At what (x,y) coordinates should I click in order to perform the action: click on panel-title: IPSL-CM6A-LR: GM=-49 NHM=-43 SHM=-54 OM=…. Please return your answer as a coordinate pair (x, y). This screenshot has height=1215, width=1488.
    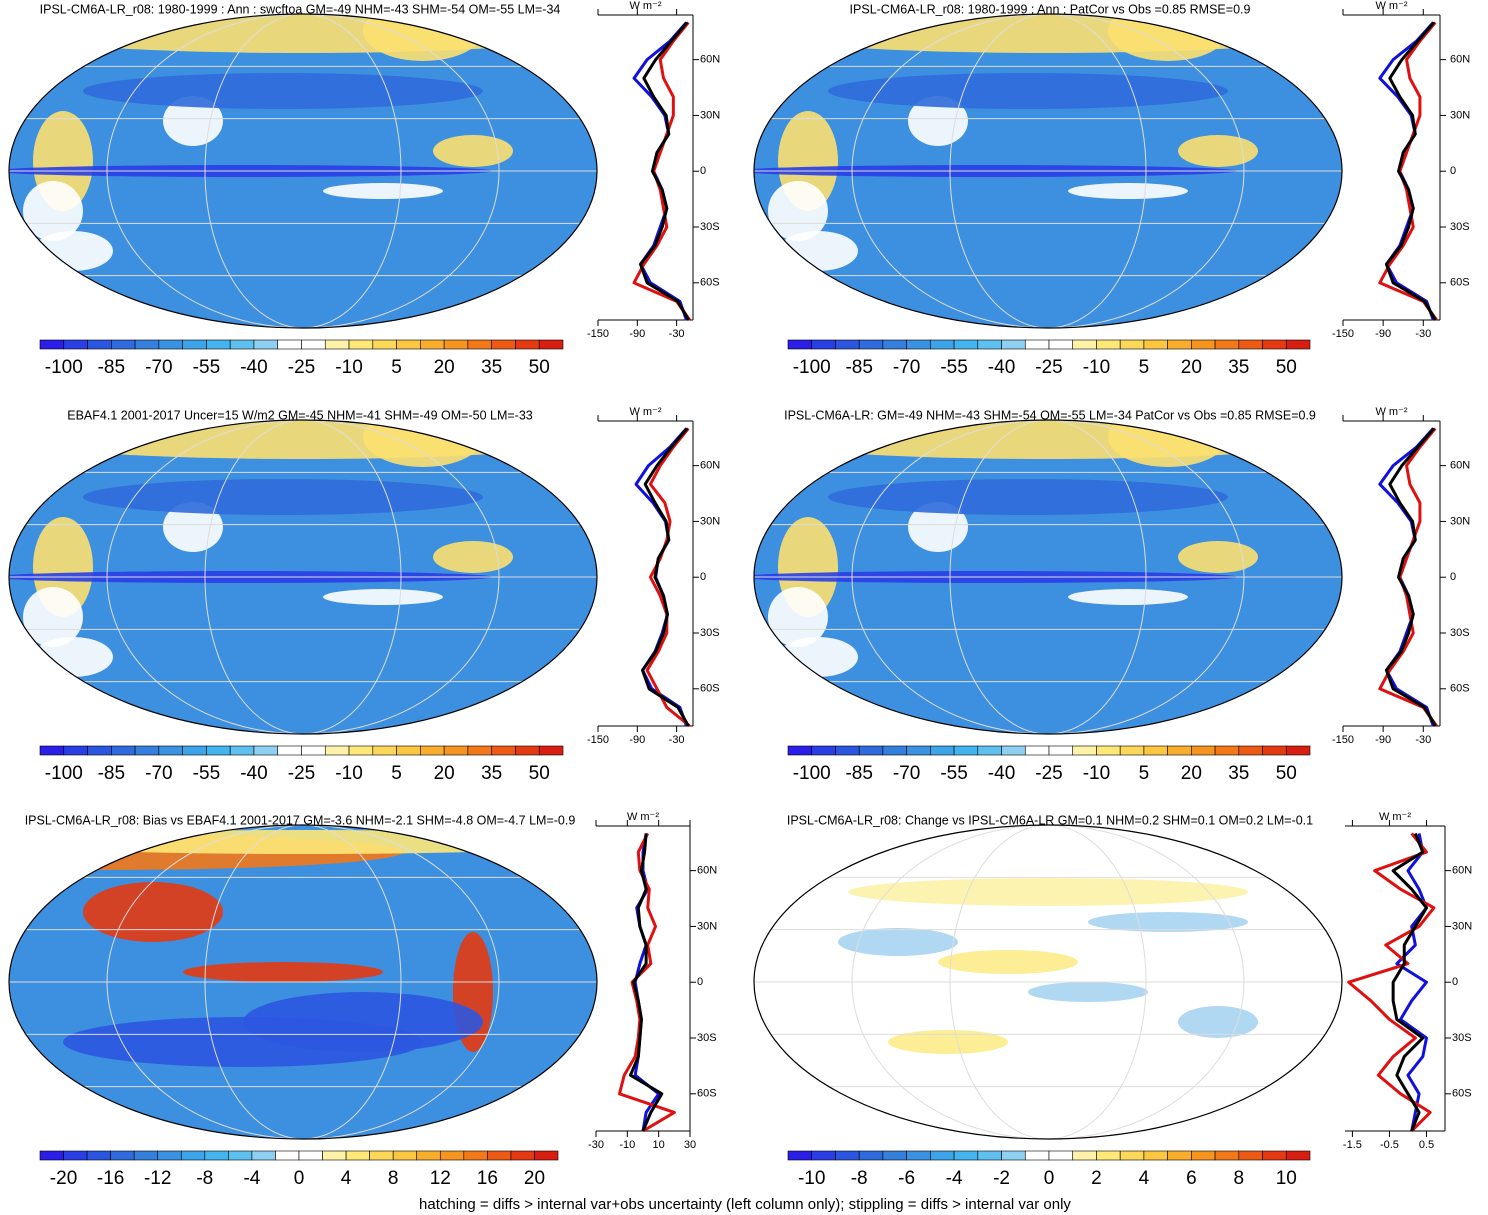
    Looking at the image, I should click on (1050, 415).